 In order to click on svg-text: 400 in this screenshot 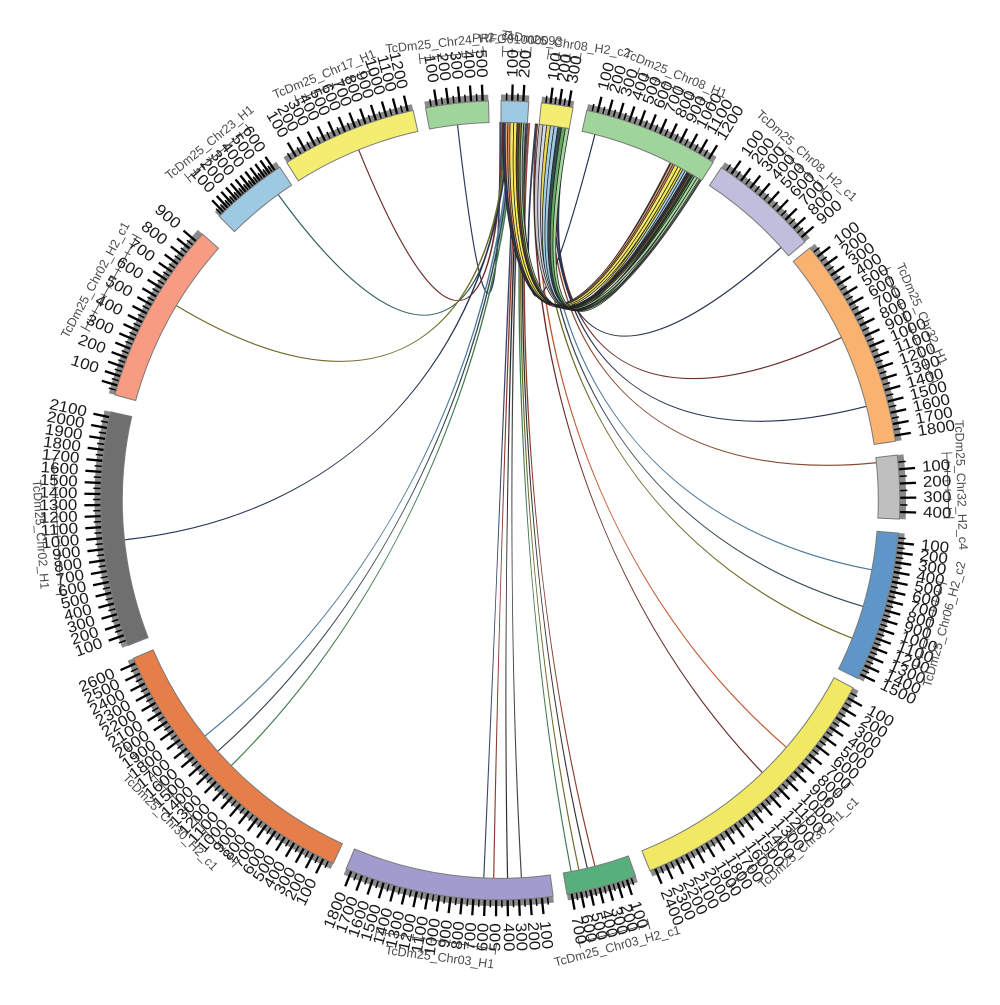, I will do `click(937, 513)`.